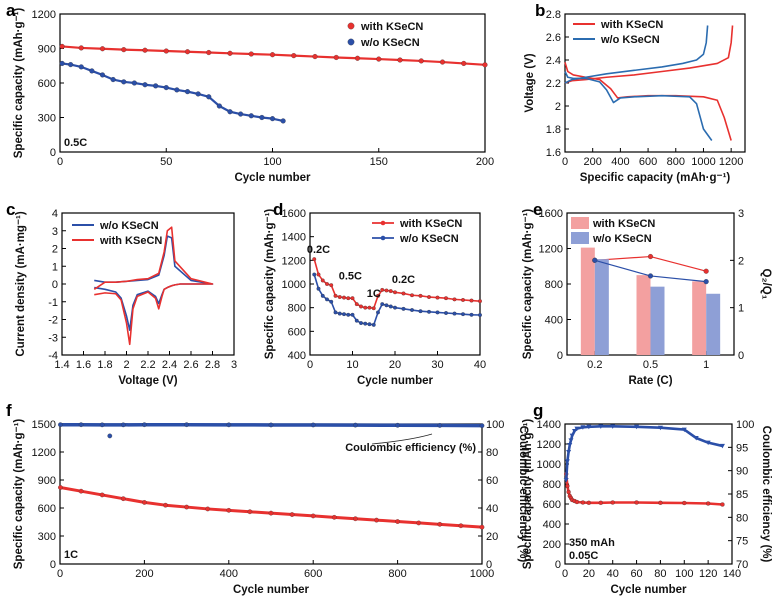 Image resolution: width=778 pixels, height=597 pixels. What do you see at coordinates (523, 494) in the screenshot?
I see `f-y2-axis-title: Coulombic efficiency (%)` at bounding box center [523, 494].